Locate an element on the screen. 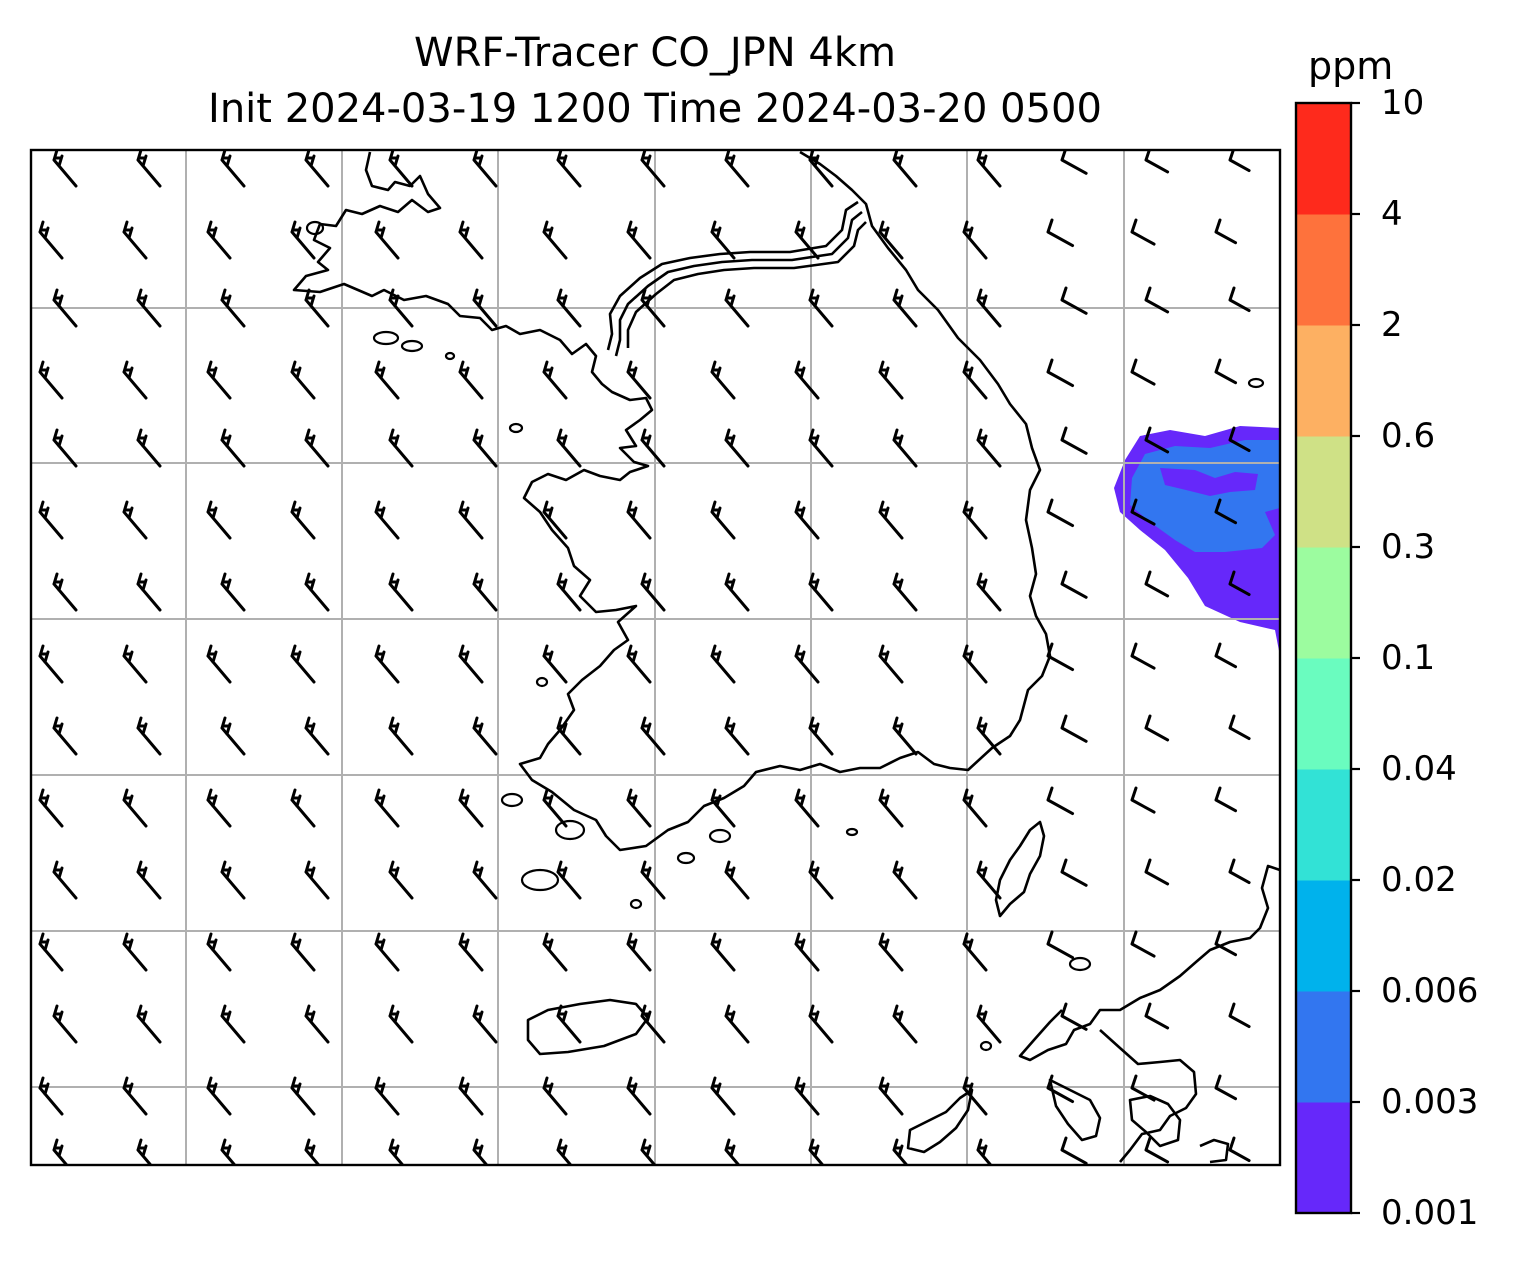  colorbar-tick-label: 2 is located at coordinates (1392, 325).